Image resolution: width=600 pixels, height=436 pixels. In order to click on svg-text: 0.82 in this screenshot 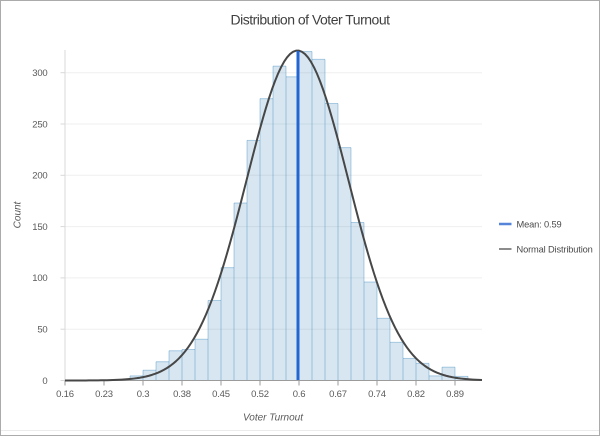, I will do `click(416, 394)`.